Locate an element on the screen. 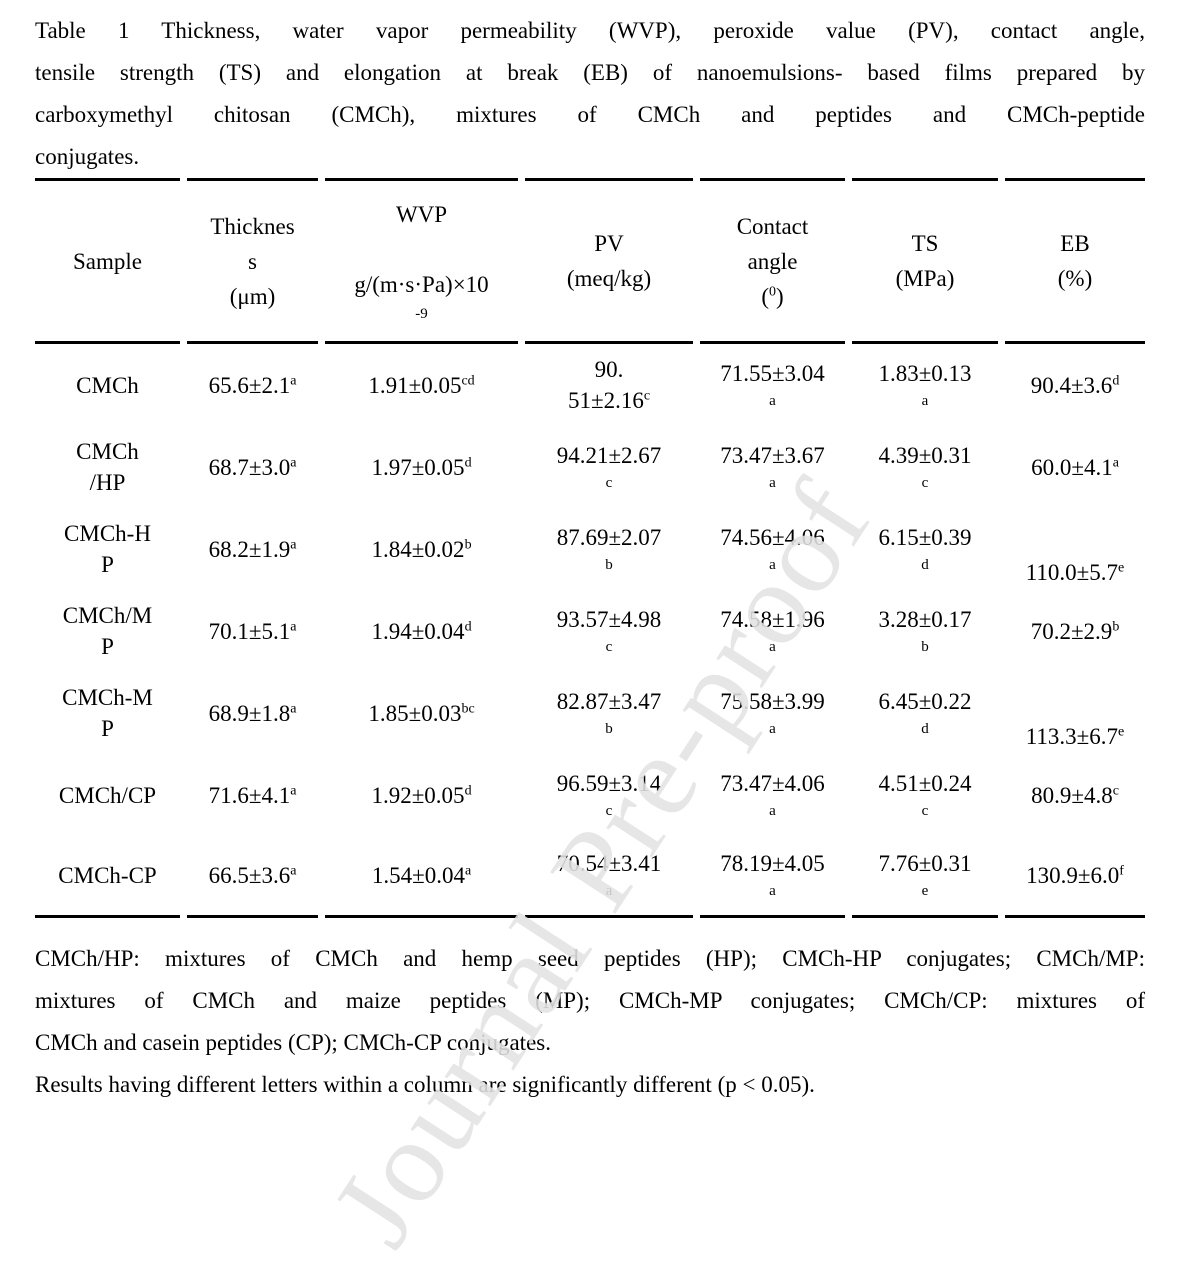 The width and height of the screenshot is (1179, 1269). cell-contact-angle-row-6: 73.47±4.06 a is located at coordinates (772, 795).